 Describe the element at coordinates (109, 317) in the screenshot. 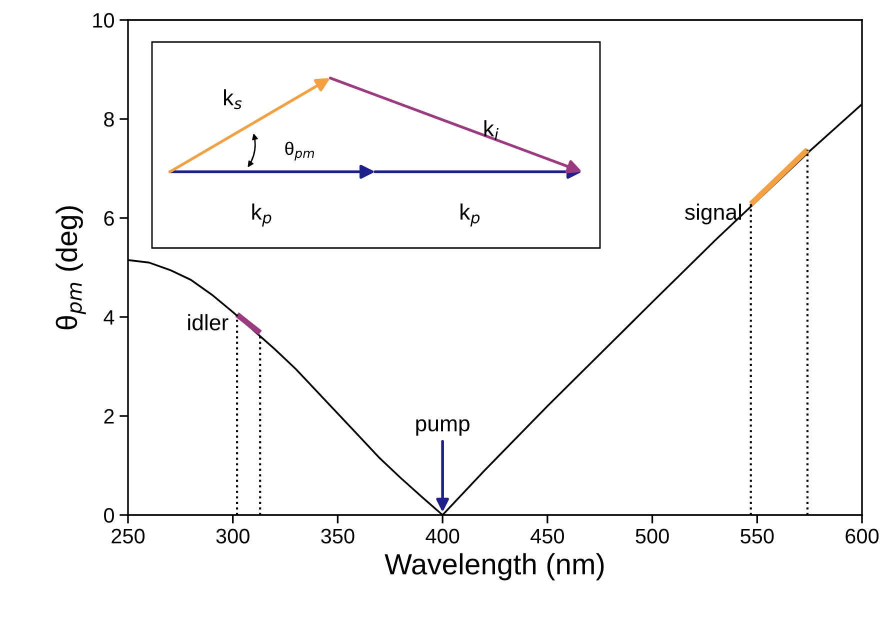

I see `y-tick-label: 4` at that location.